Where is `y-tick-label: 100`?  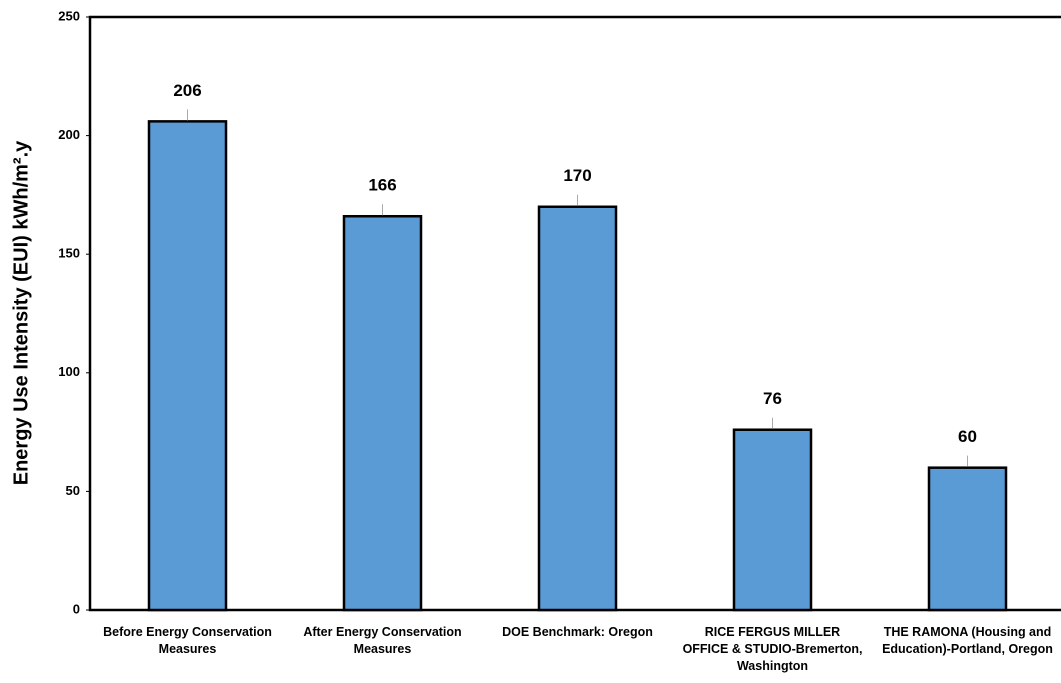 y-tick-label: 100 is located at coordinates (69, 371).